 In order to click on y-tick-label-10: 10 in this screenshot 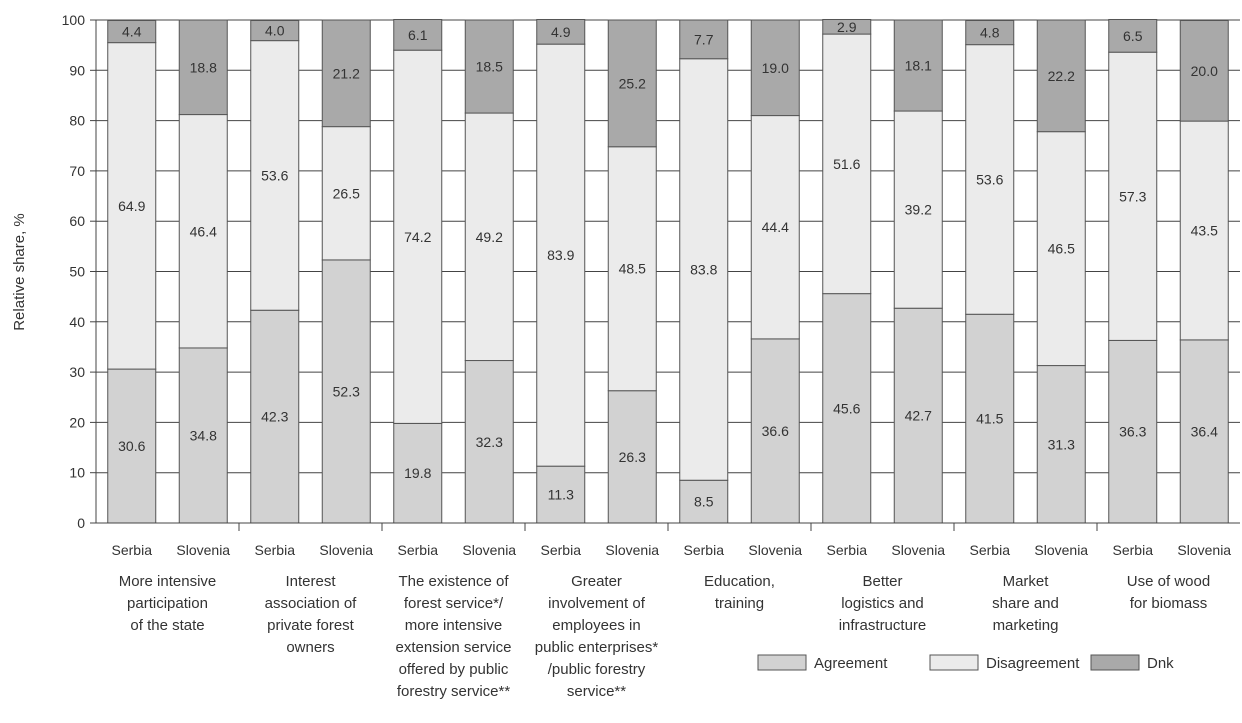, I will do `click(77, 473)`.